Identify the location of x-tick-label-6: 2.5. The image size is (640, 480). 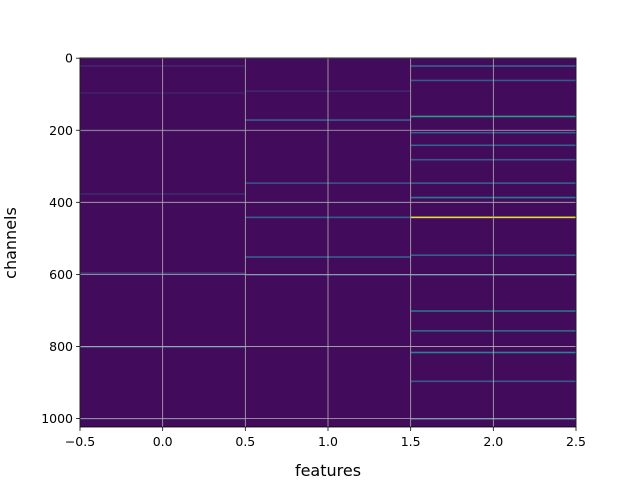
(576, 441).